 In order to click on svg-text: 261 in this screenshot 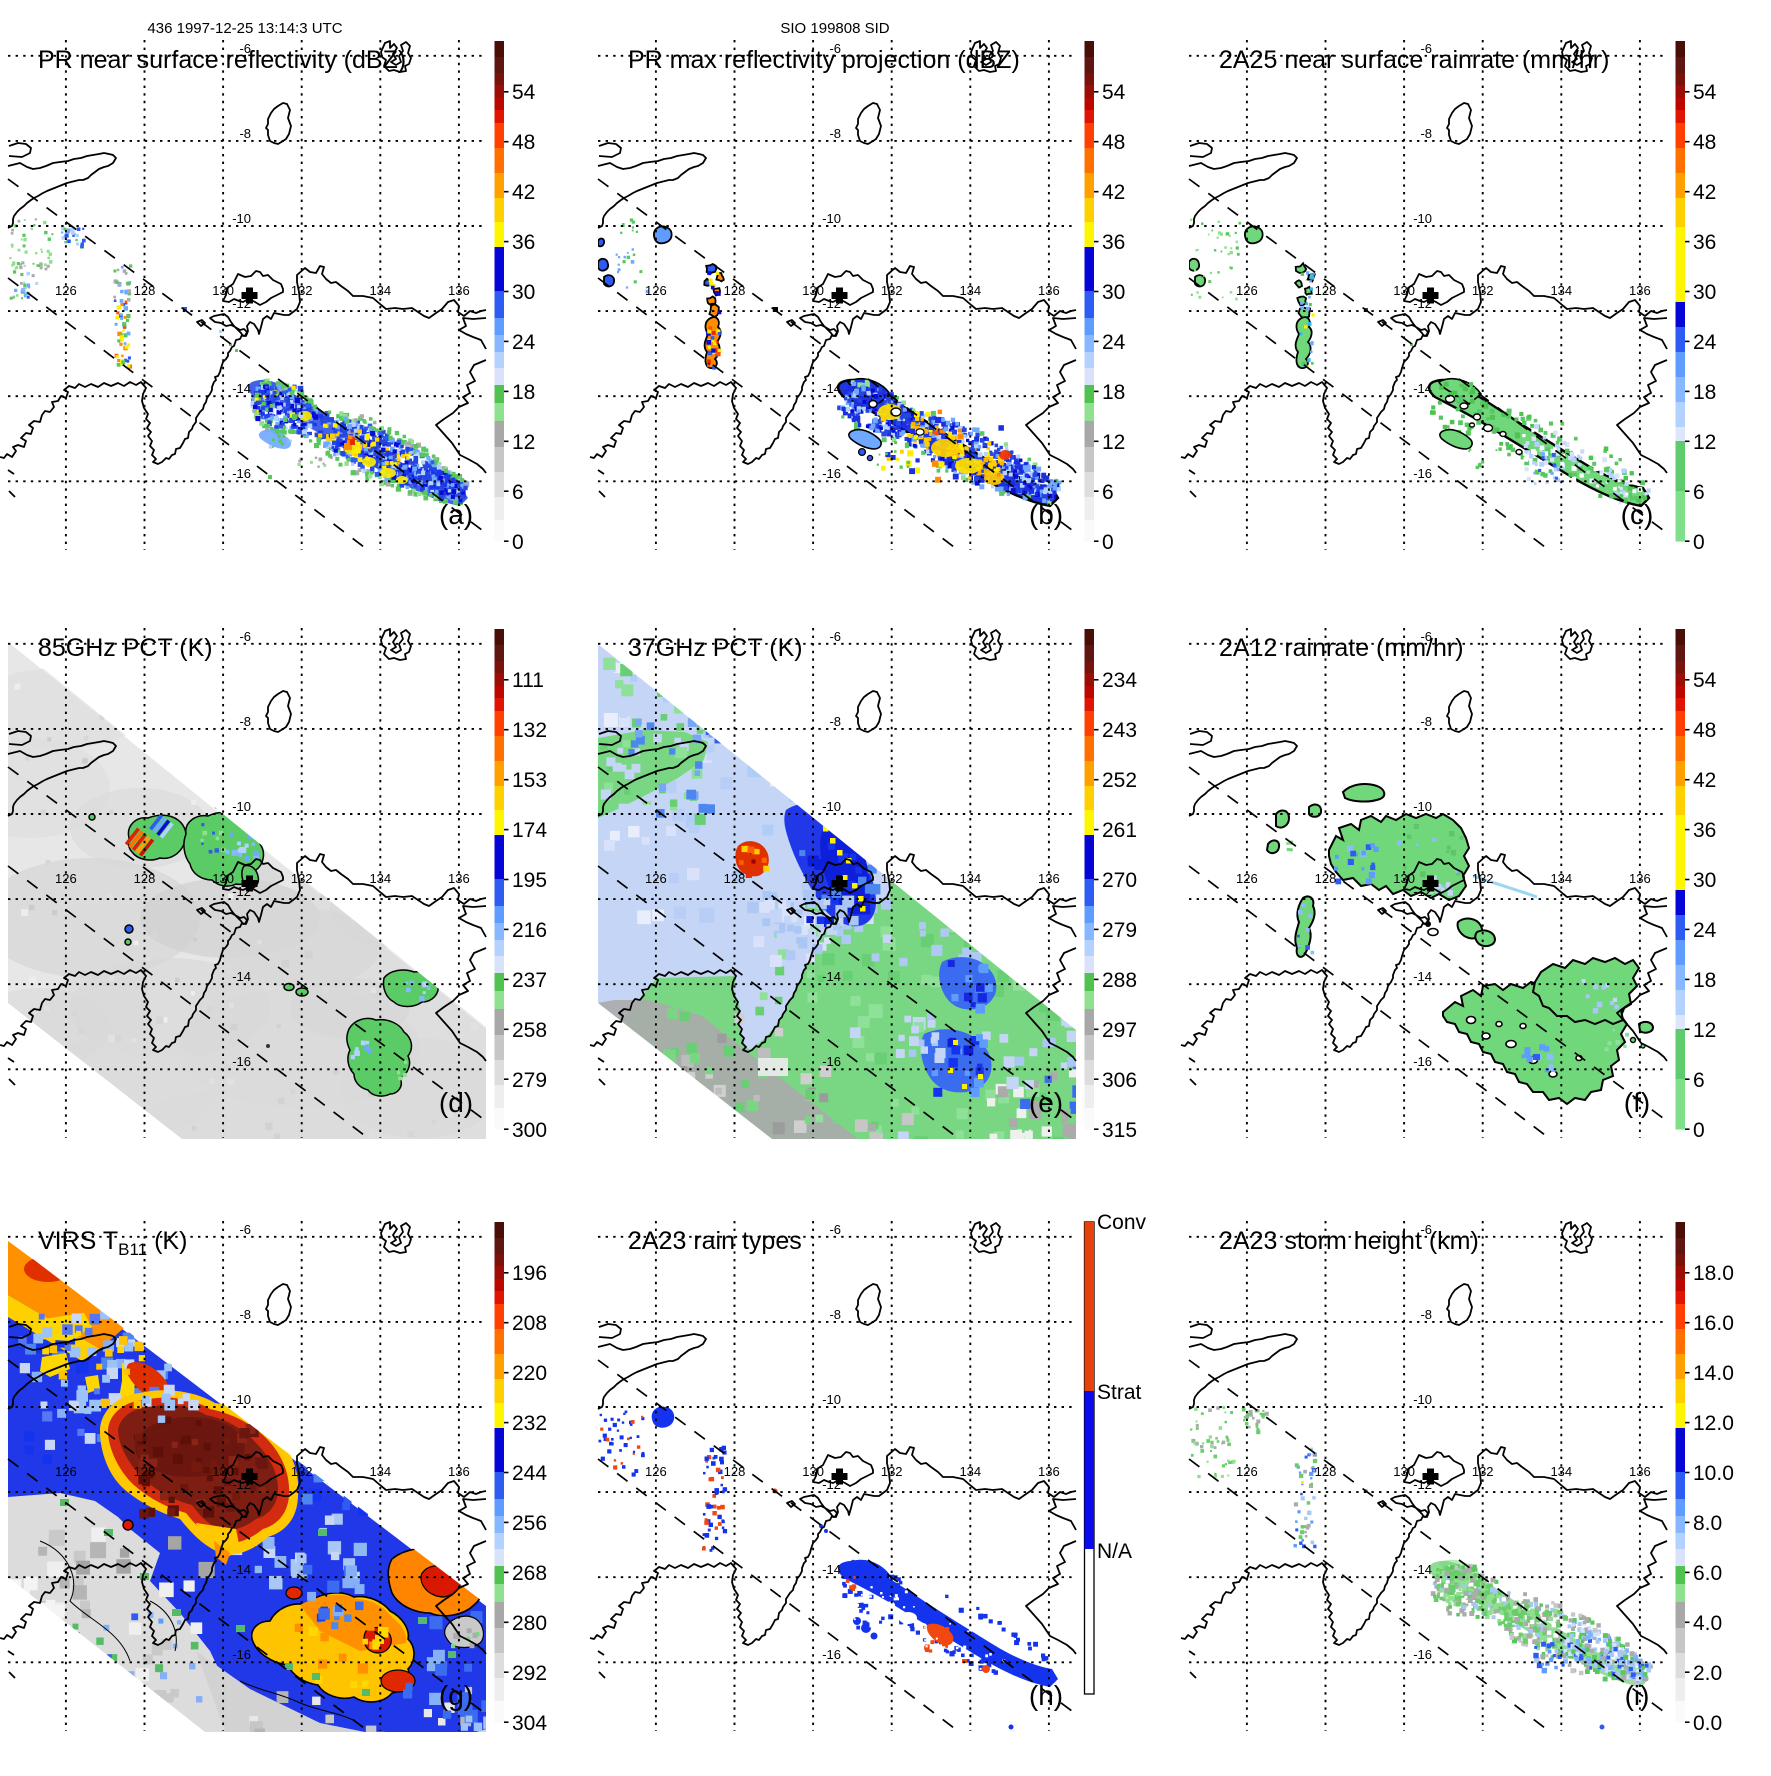, I will do `click(1119, 830)`.